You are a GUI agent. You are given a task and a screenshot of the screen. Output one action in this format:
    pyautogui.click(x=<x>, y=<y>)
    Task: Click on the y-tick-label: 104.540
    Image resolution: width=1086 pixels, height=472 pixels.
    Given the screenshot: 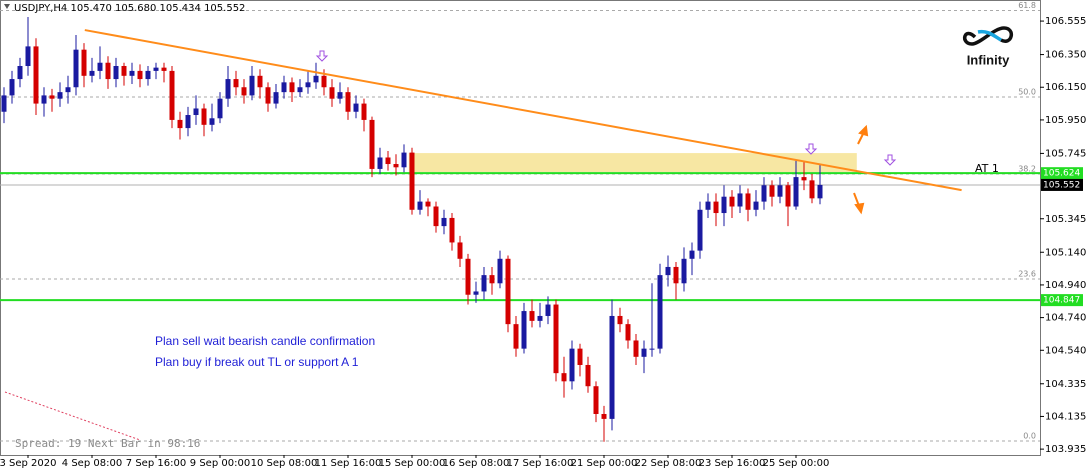 What is the action you would take?
    pyautogui.click(x=1065, y=350)
    